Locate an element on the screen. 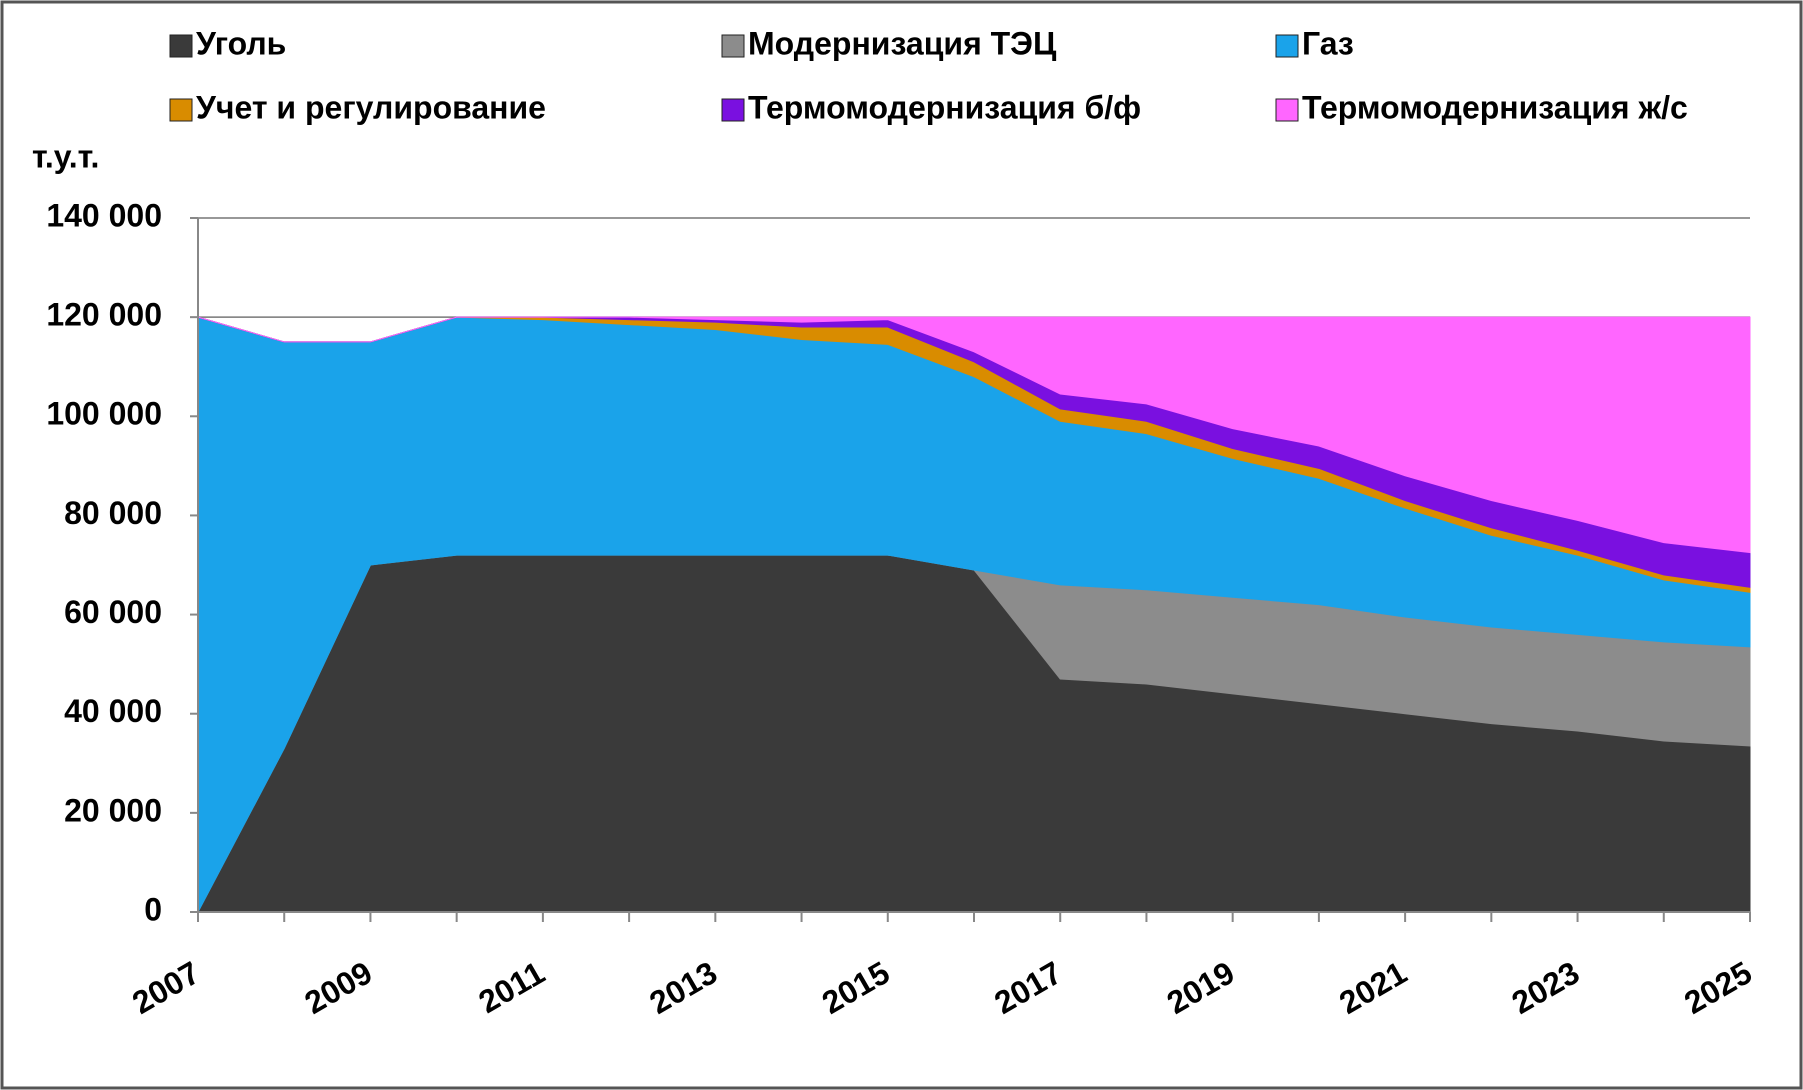  y-tick-label: 140 000 is located at coordinates (104, 215).